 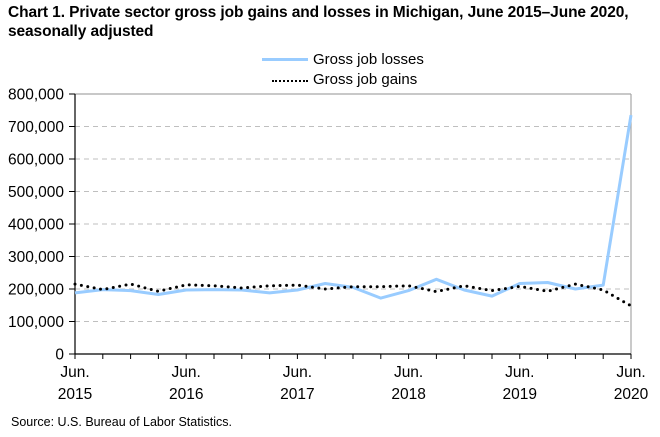 I want to click on y-tick-label: 700,000, so click(x=36, y=127).